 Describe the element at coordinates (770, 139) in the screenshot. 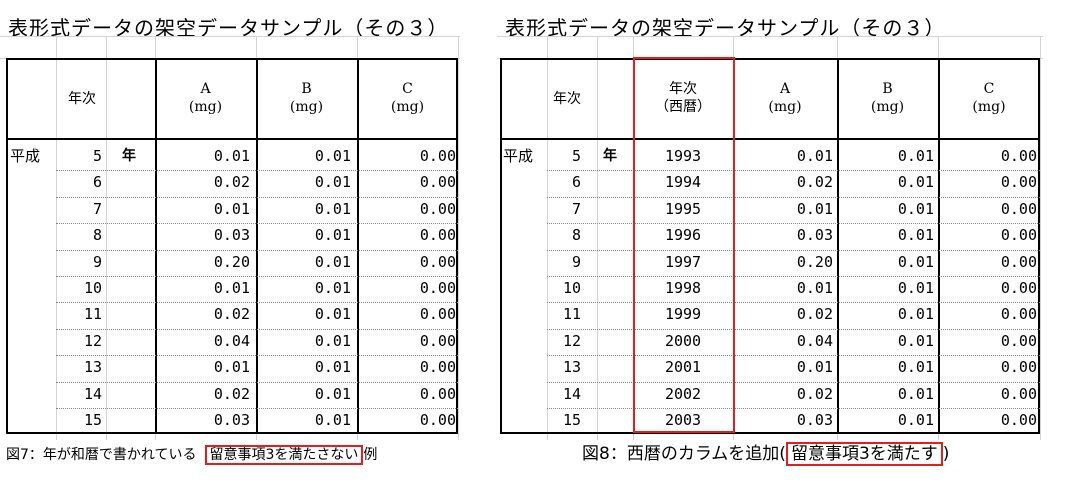

I see `right-header-rule` at that location.